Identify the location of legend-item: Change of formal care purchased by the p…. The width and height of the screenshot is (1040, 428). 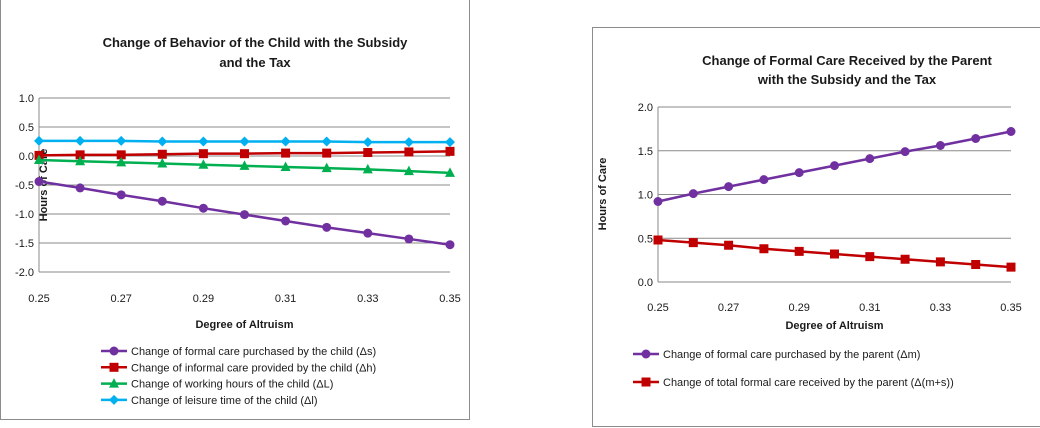
(776, 355).